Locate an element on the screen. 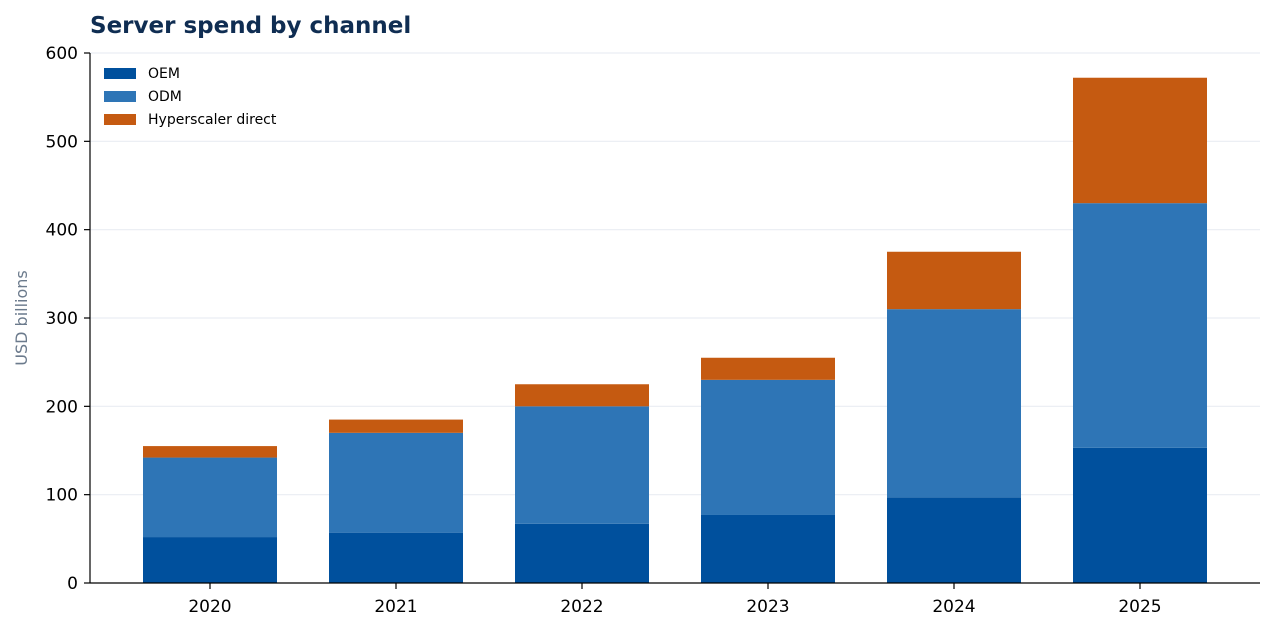  chart-title: Server spend by channel is located at coordinates (250, 26).